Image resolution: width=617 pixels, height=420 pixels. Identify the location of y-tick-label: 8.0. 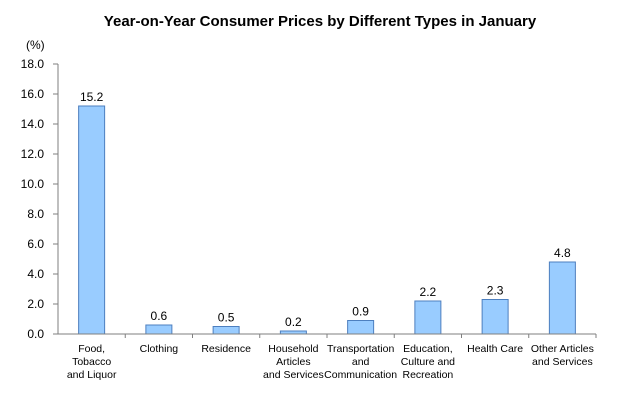
(35, 214).